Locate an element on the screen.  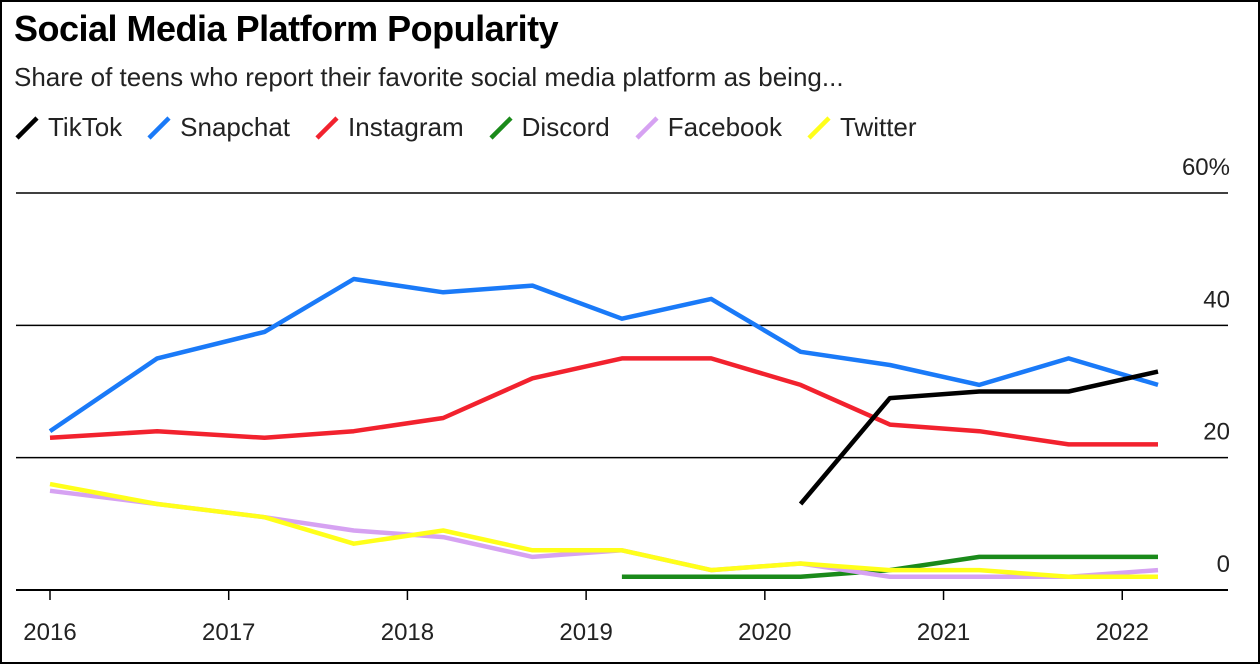
legend-item-discord: Discord is located at coordinates (549, 127).